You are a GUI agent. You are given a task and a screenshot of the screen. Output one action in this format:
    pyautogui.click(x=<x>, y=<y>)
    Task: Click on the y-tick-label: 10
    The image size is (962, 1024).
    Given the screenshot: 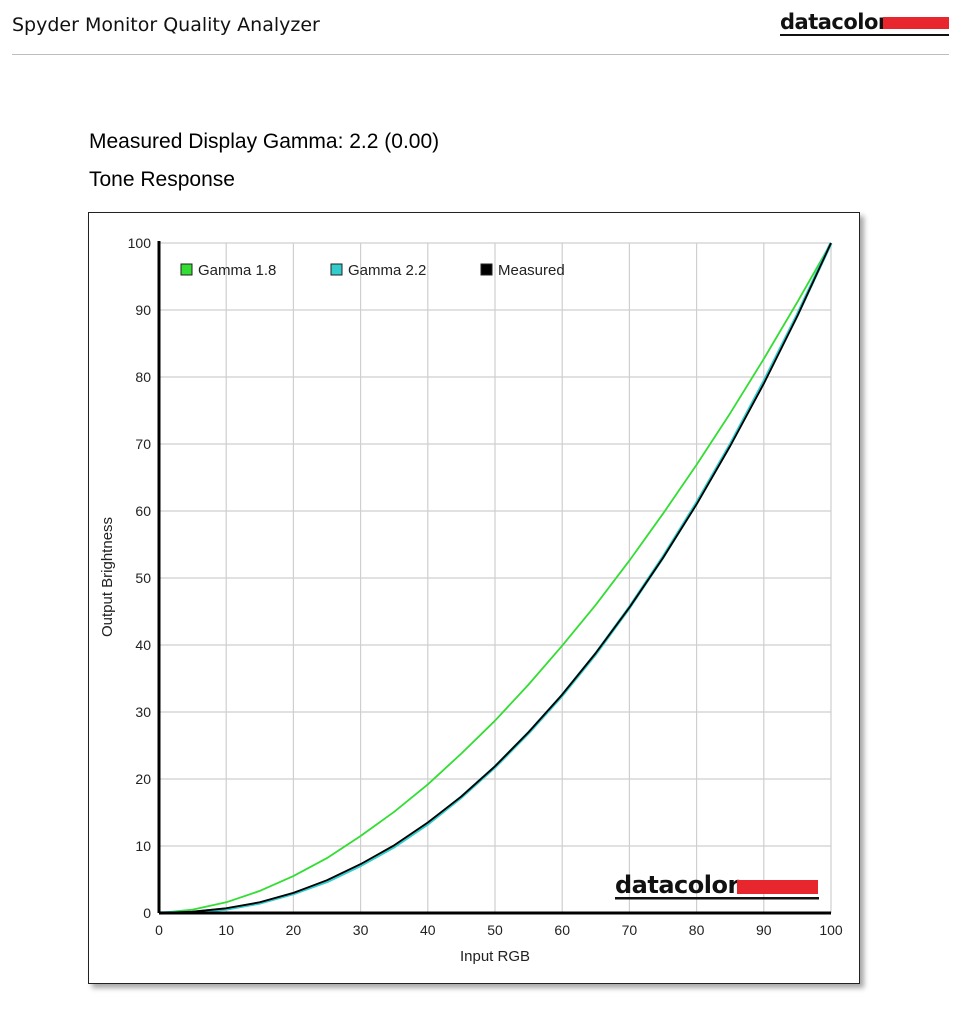 What is the action you would take?
    pyautogui.click(x=143, y=846)
    